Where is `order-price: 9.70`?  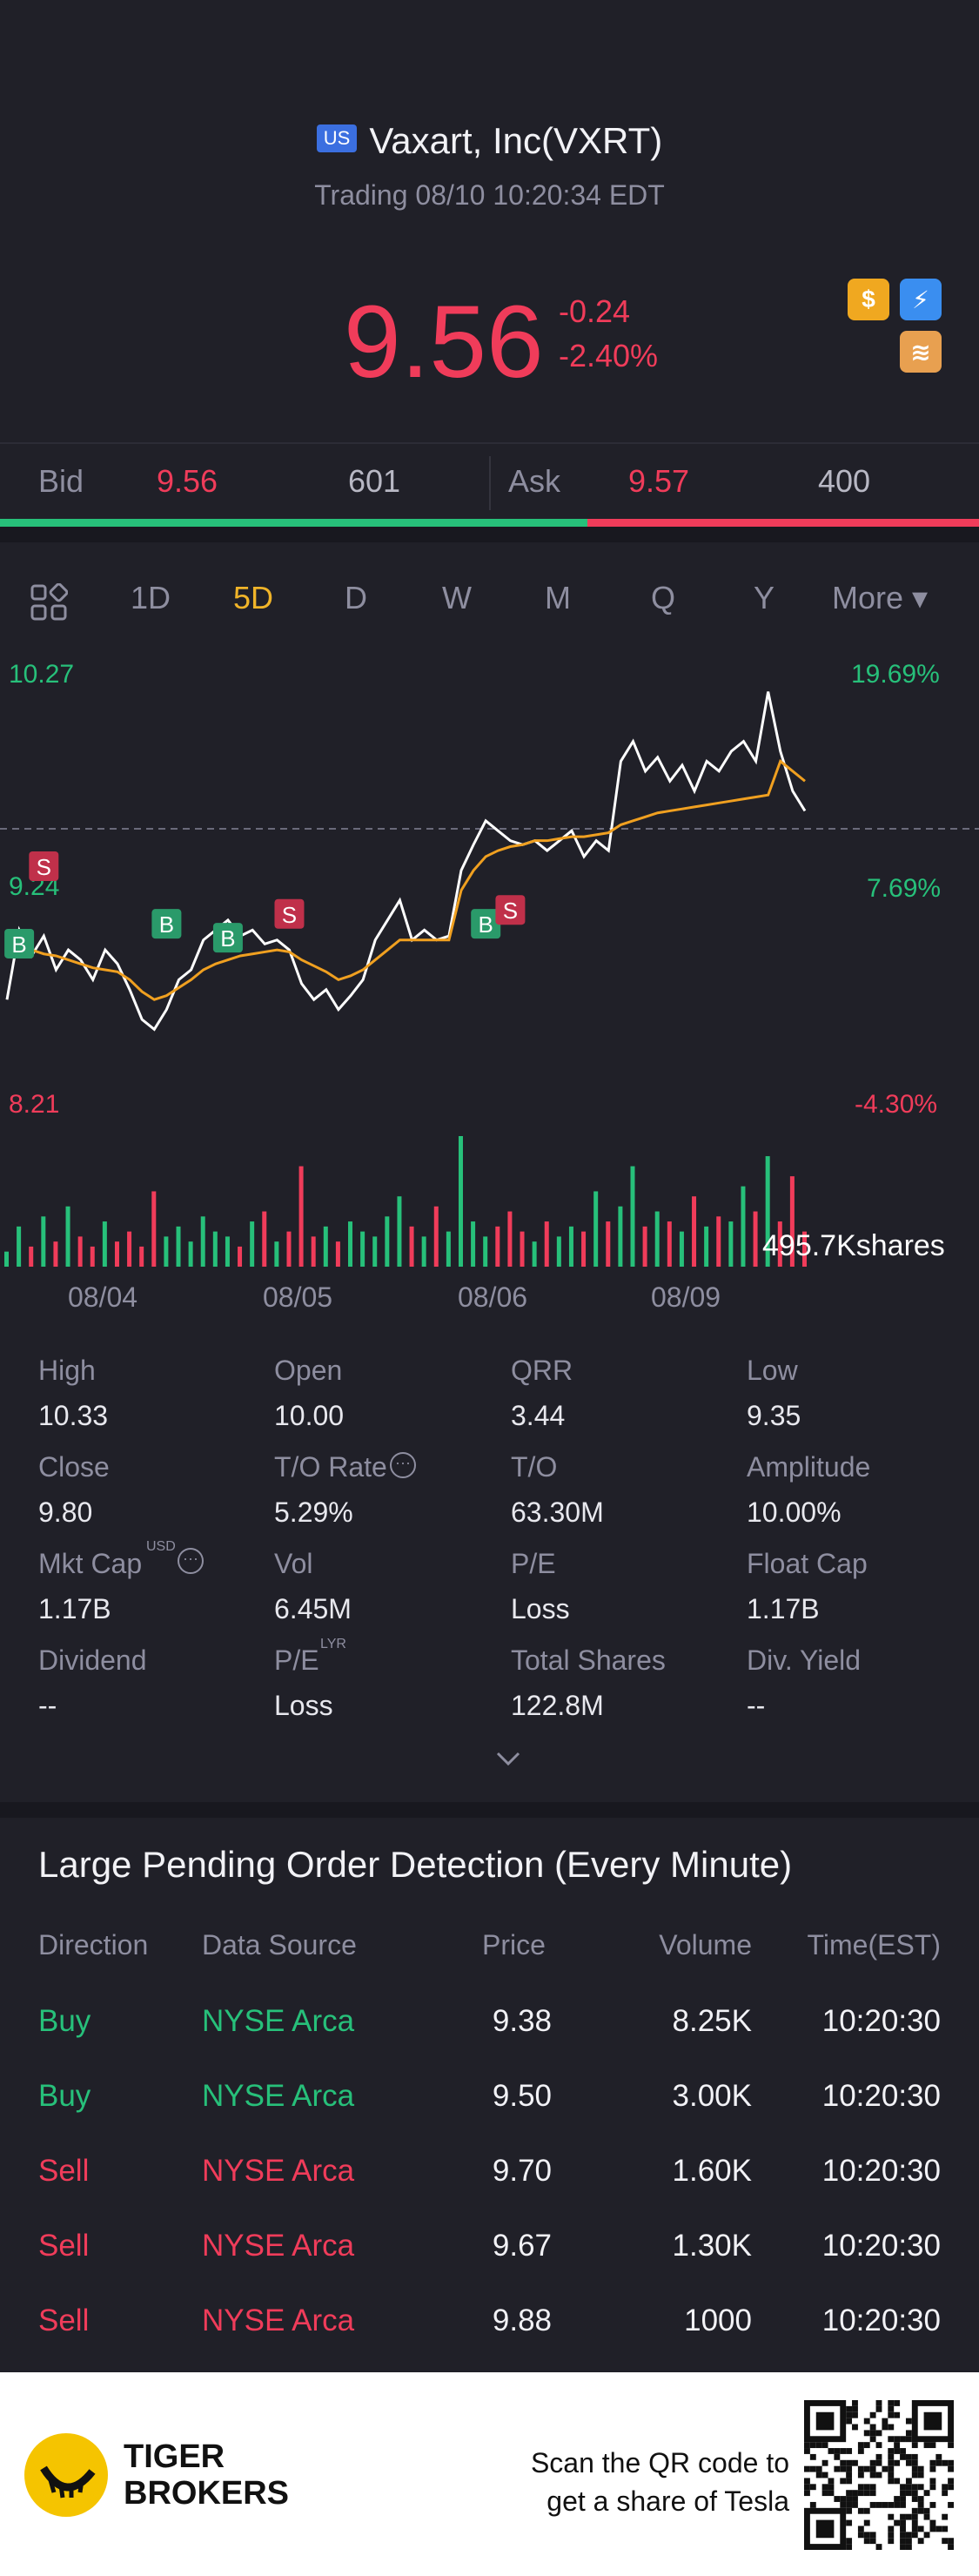
order-price: 9.70 is located at coordinates (522, 2171).